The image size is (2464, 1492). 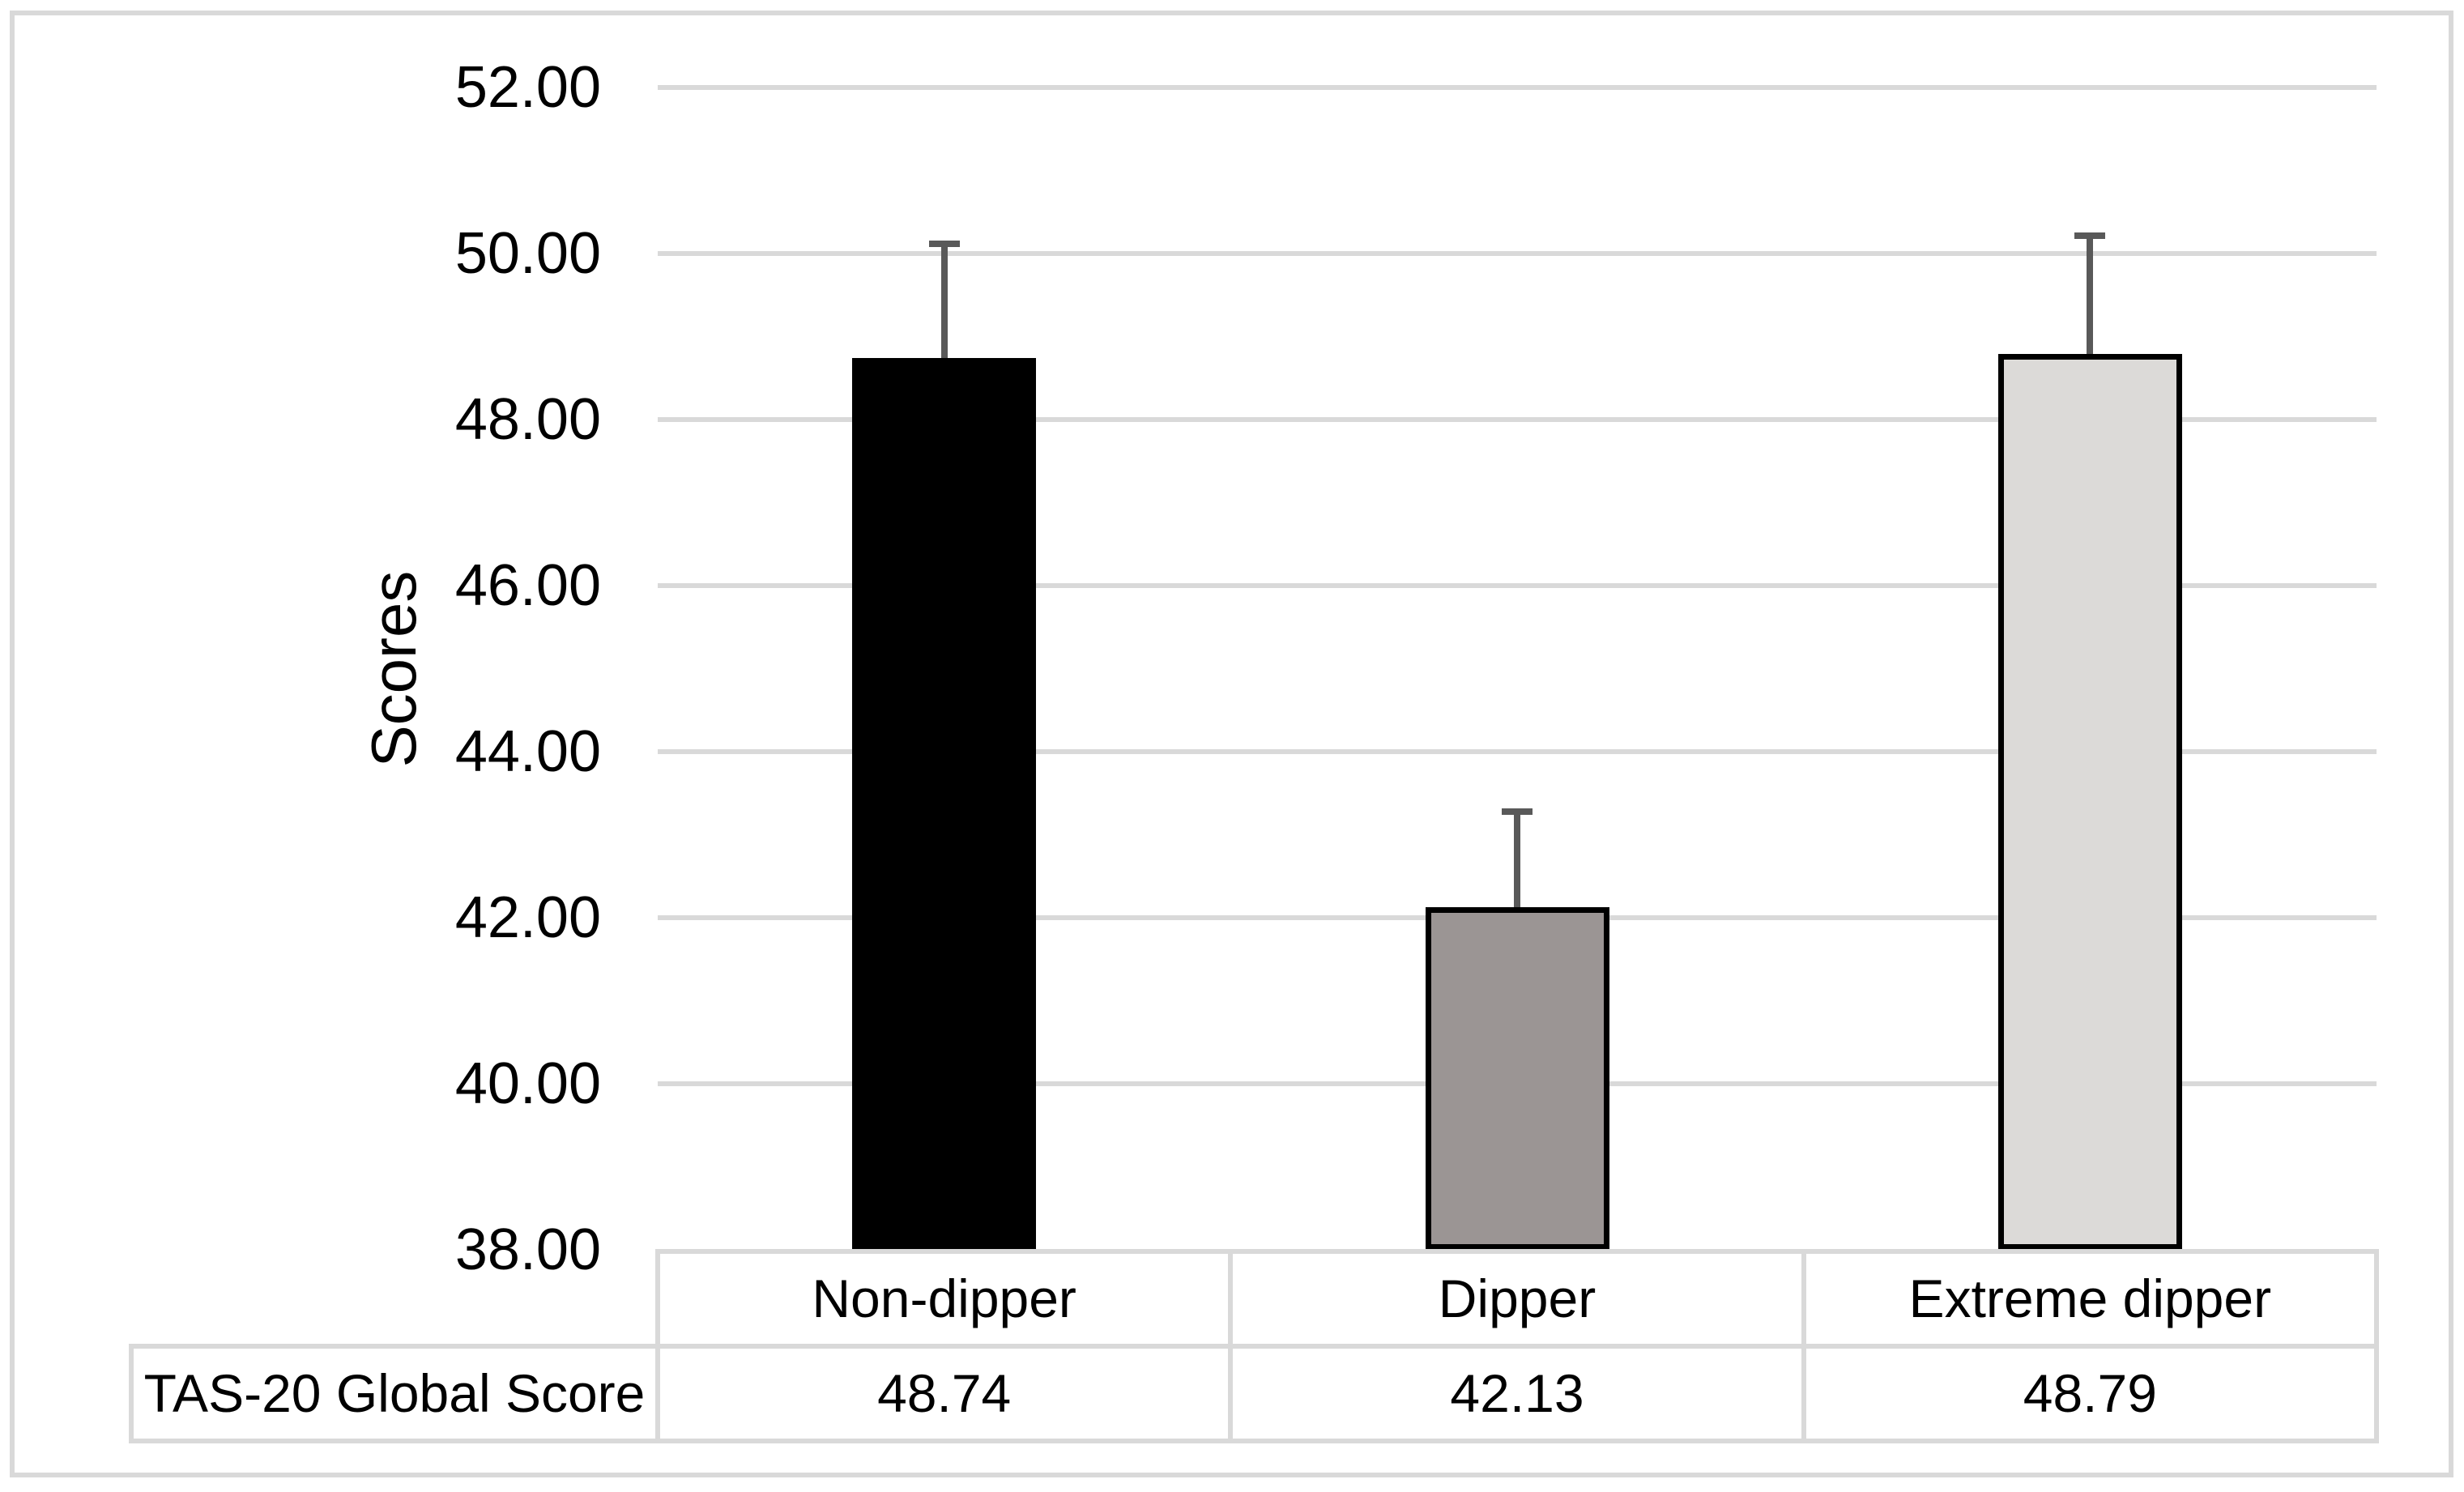 What do you see at coordinates (527, 420) in the screenshot?
I see `y-axis-tick-label: 48.00` at bounding box center [527, 420].